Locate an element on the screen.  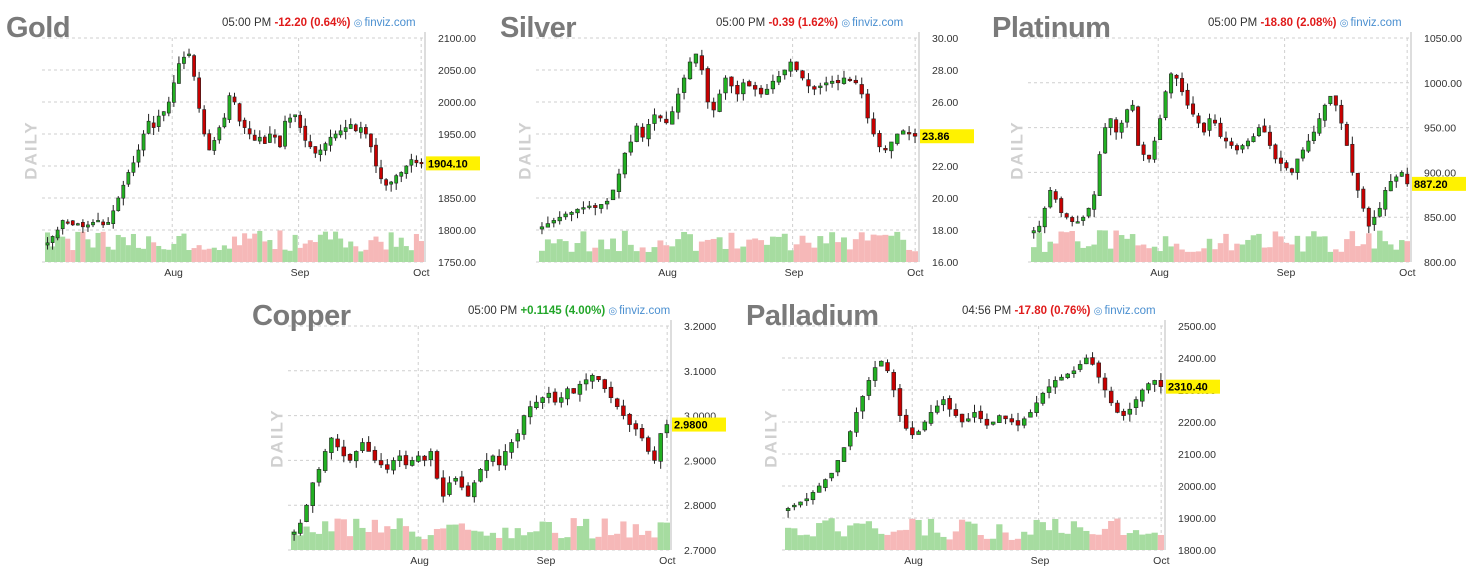
price-change: -18.80 (2.08%) is located at coordinates (1298, 23).